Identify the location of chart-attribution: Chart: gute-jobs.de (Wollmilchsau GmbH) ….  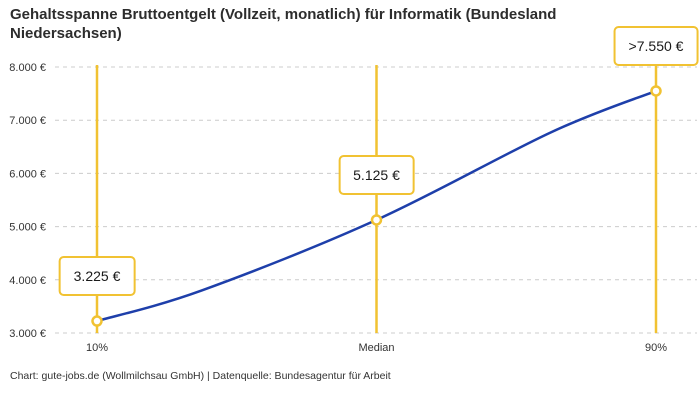
(200, 376).